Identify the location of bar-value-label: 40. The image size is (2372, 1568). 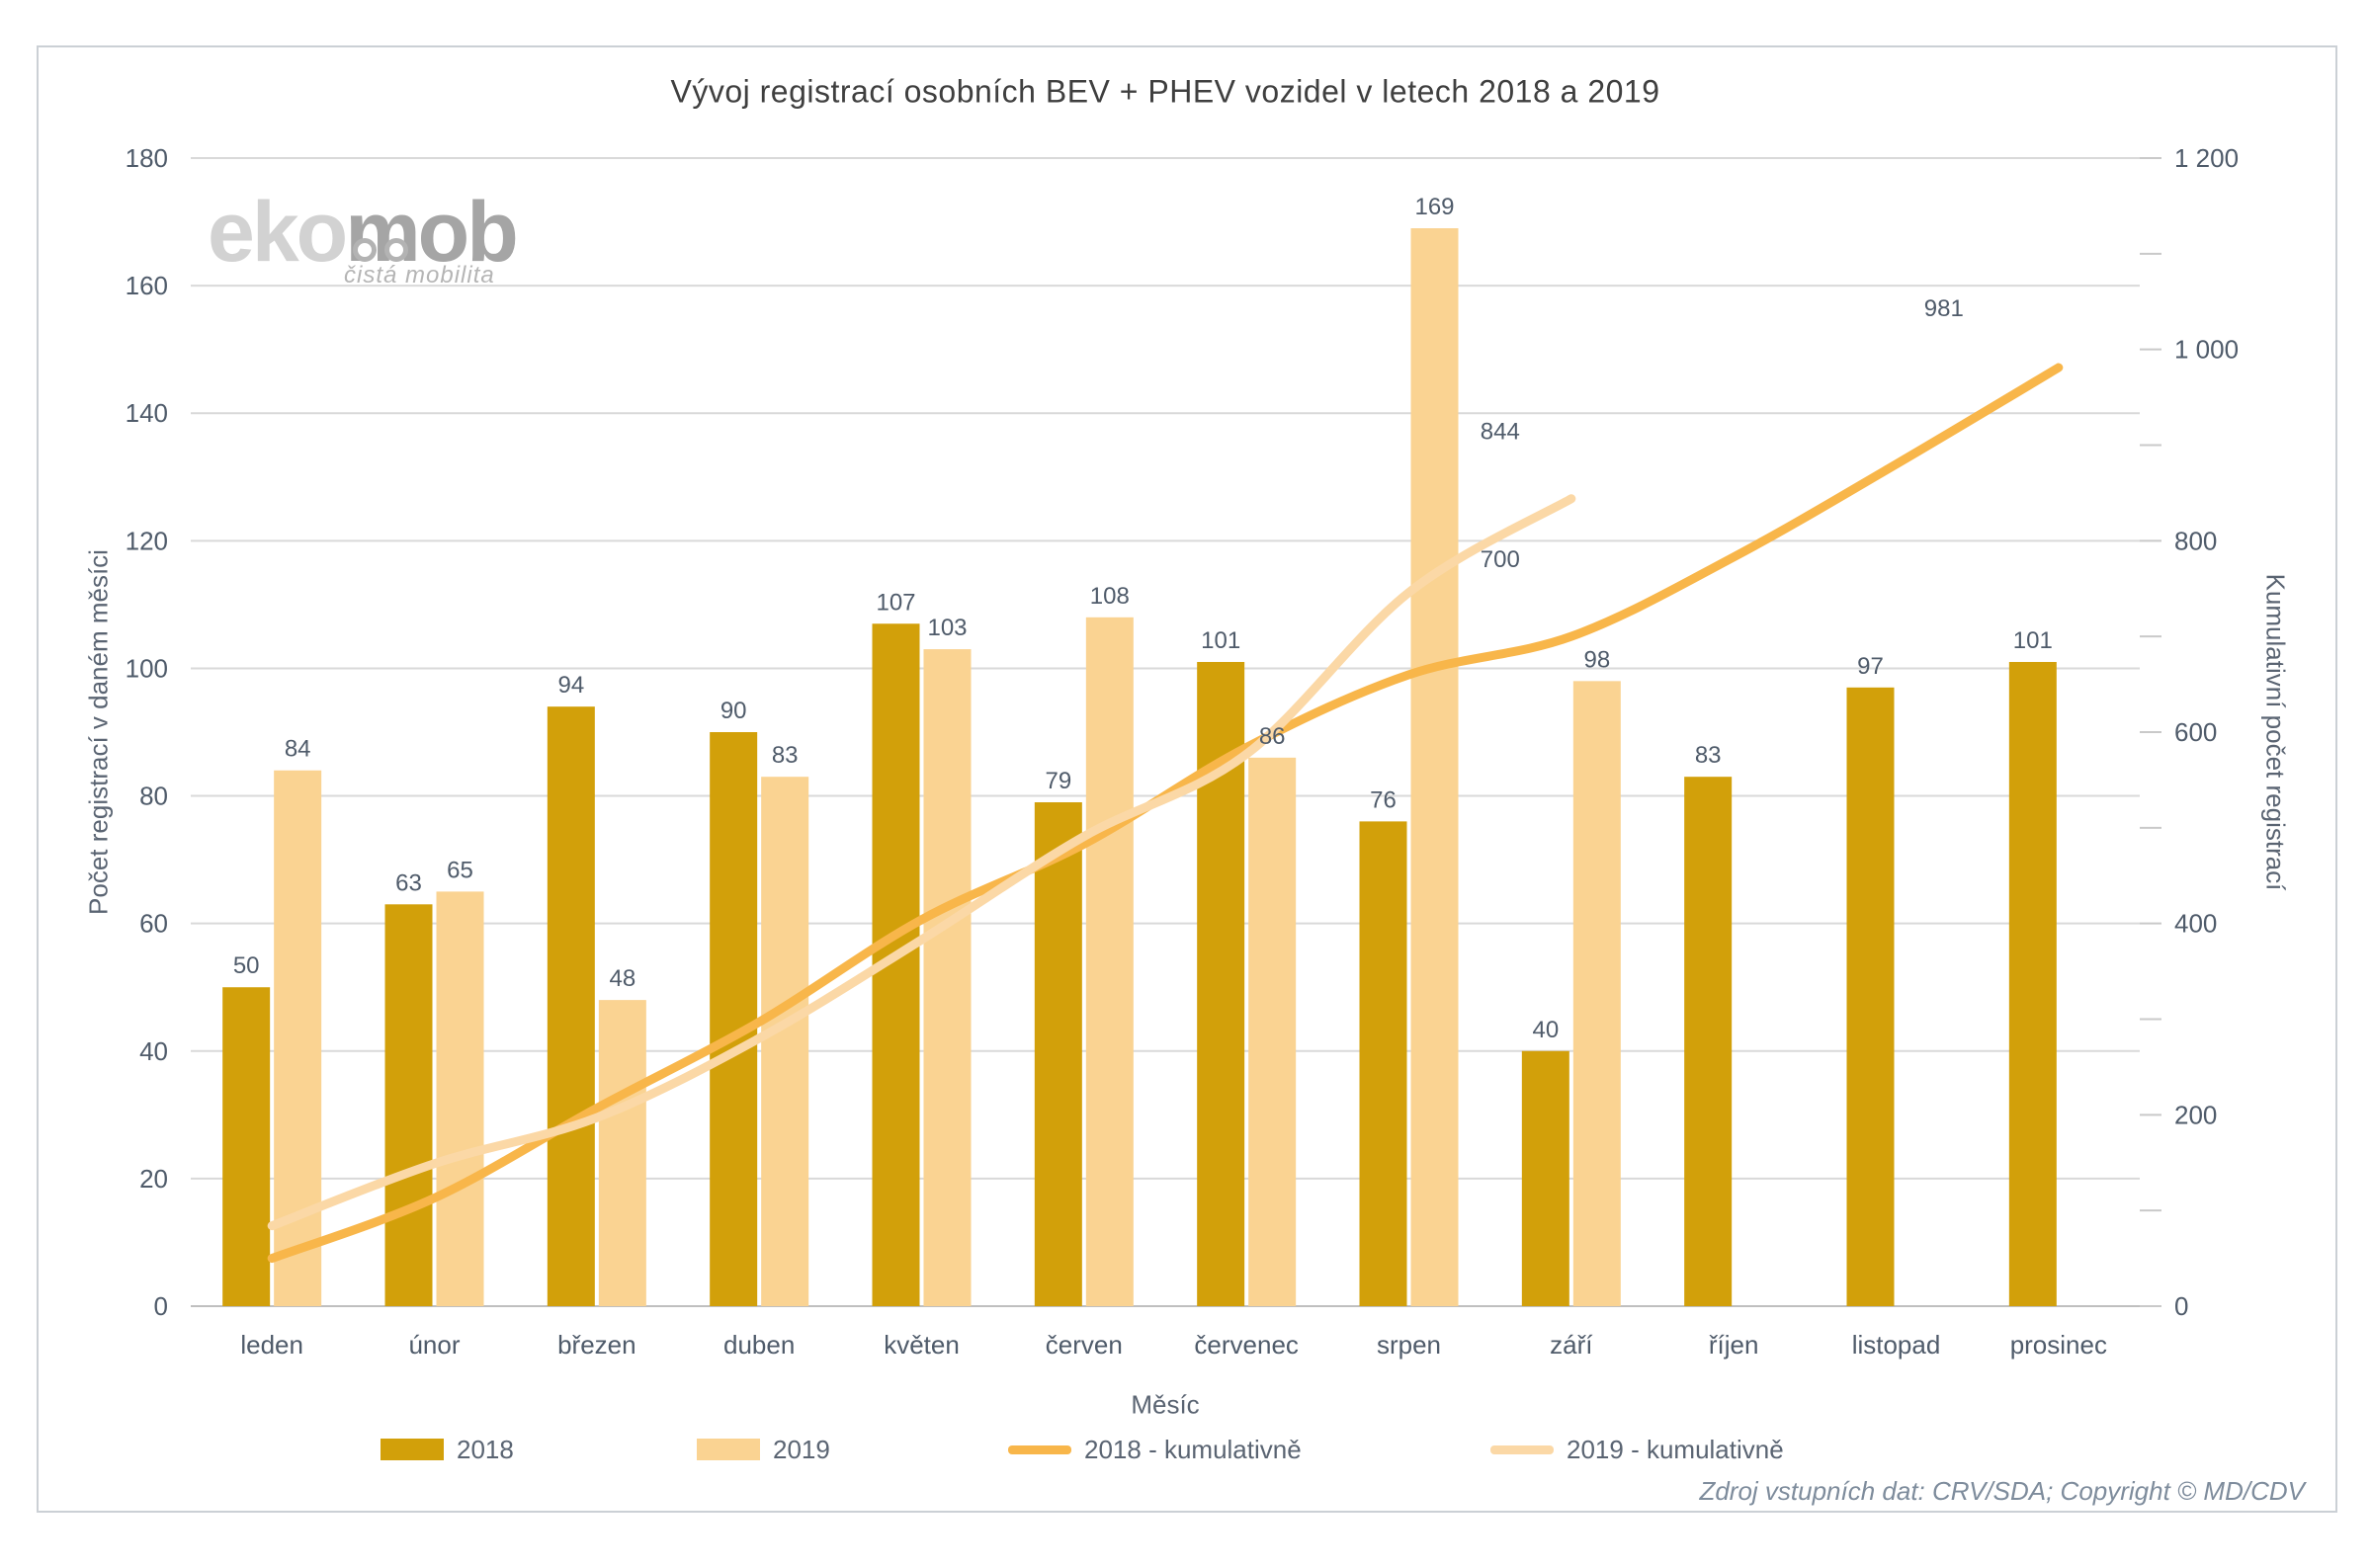
(1545, 1030).